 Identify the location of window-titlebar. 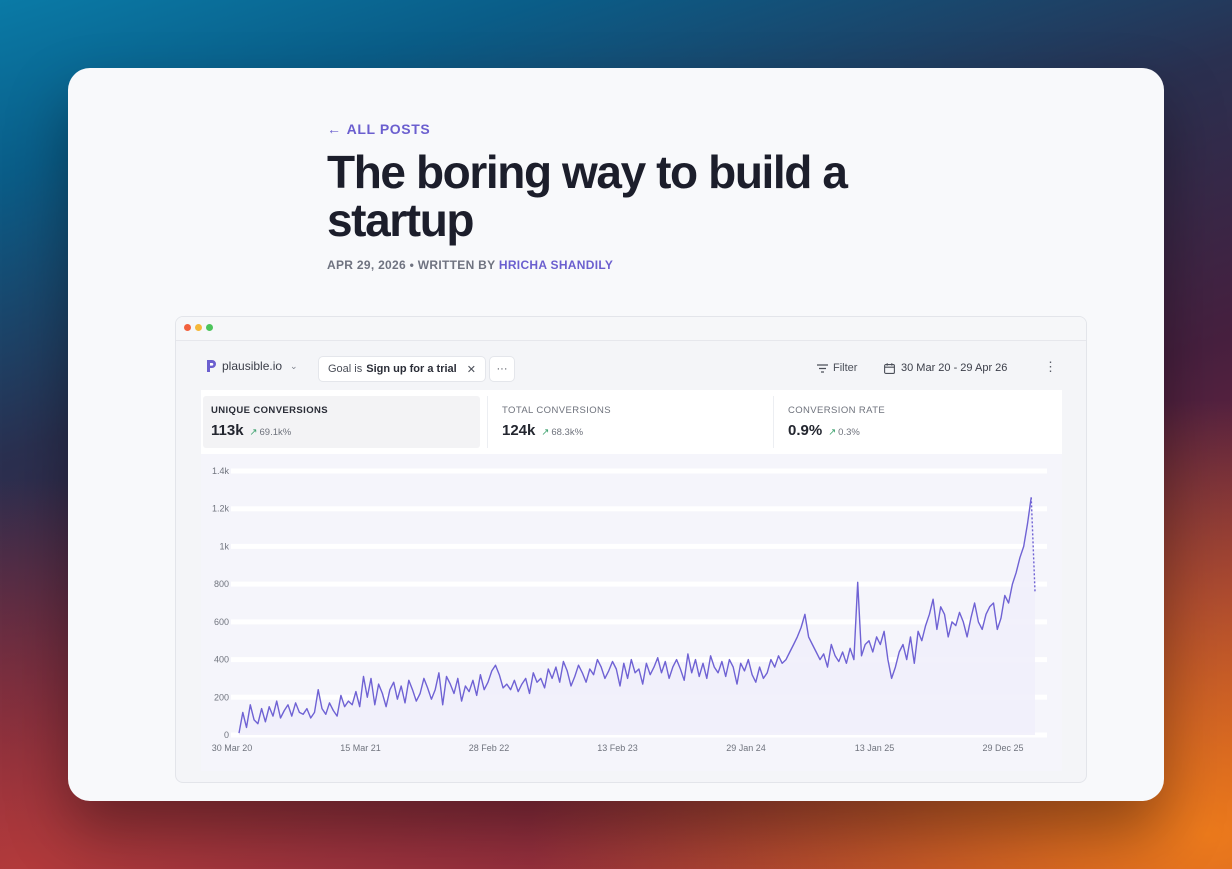
(631, 329).